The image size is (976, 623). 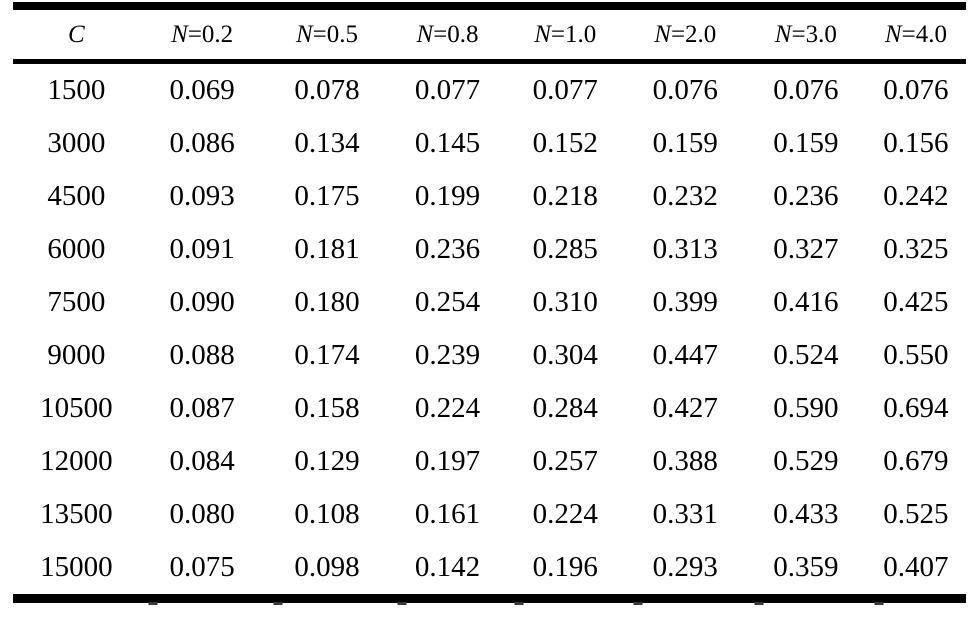 What do you see at coordinates (806, 408) in the screenshot?
I see `data-cell: 0.590` at bounding box center [806, 408].